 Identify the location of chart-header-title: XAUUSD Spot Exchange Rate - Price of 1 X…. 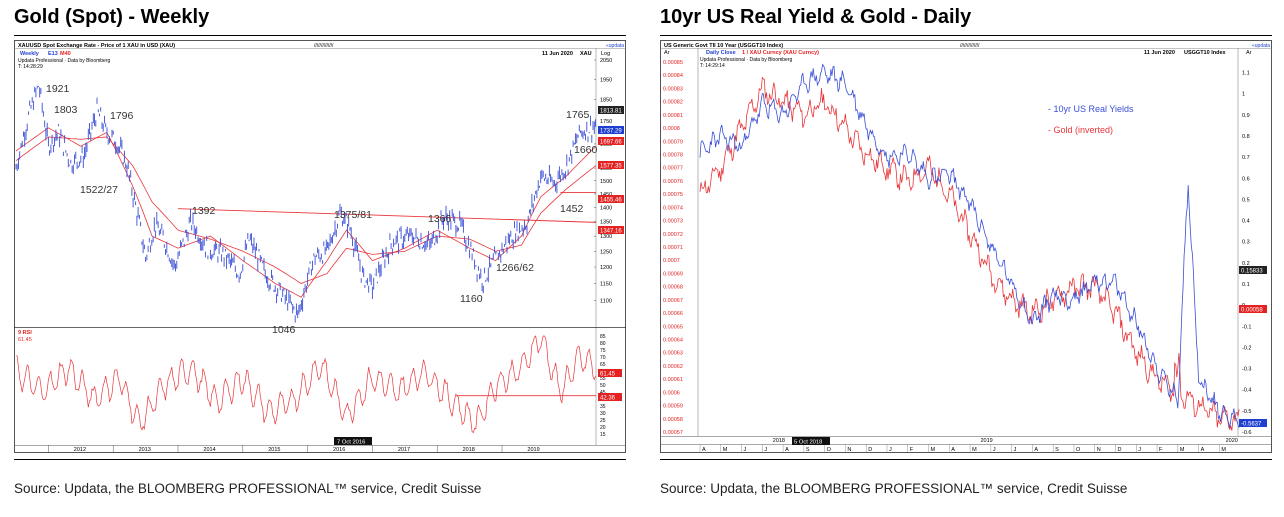
(96, 46).